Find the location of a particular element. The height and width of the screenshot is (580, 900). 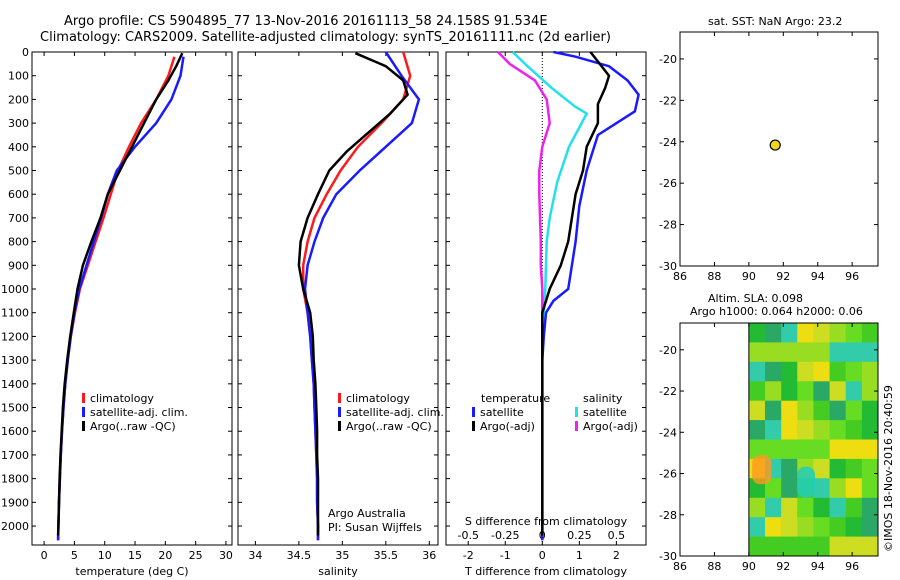

sla-heatmap is located at coordinates (813, 440).